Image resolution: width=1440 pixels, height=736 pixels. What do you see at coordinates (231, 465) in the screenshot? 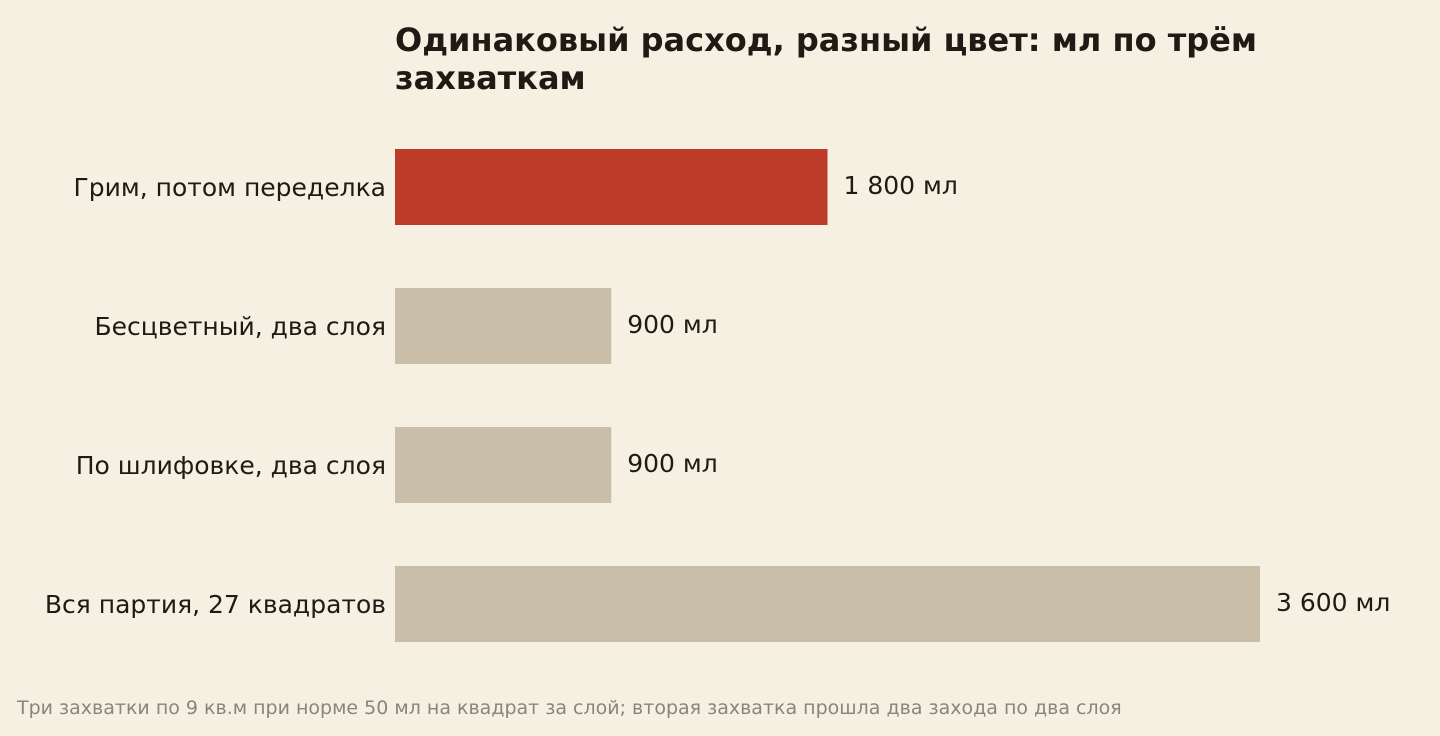
I see `category-label: По шлифовке, два слоя` at bounding box center [231, 465].